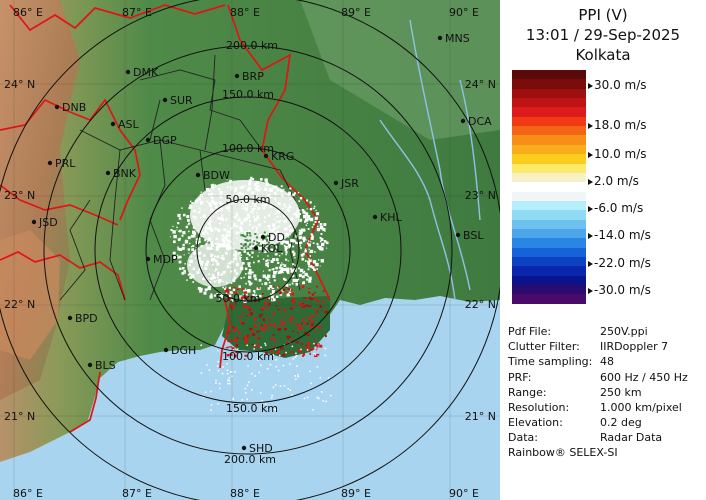 This screenshot has width=706, height=500. I want to click on longitude-label: 86° E, so click(28, 12).